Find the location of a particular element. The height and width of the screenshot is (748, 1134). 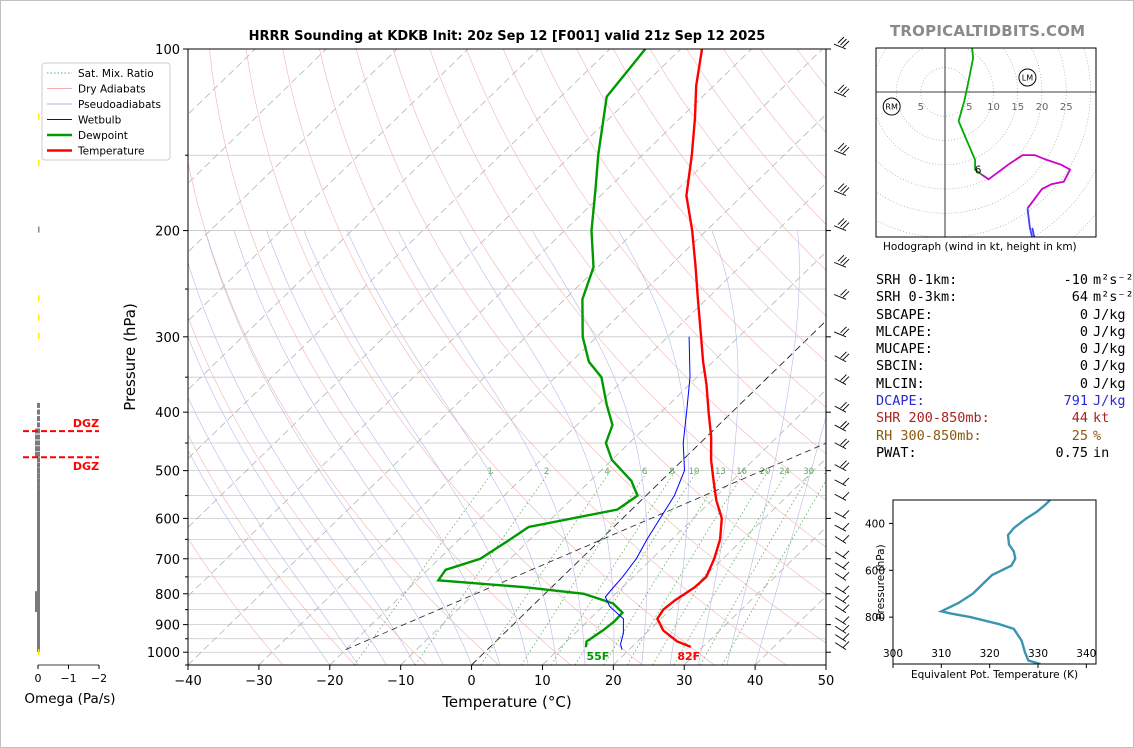

hodograph-height-label: 6 is located at coordinates (978, 171).